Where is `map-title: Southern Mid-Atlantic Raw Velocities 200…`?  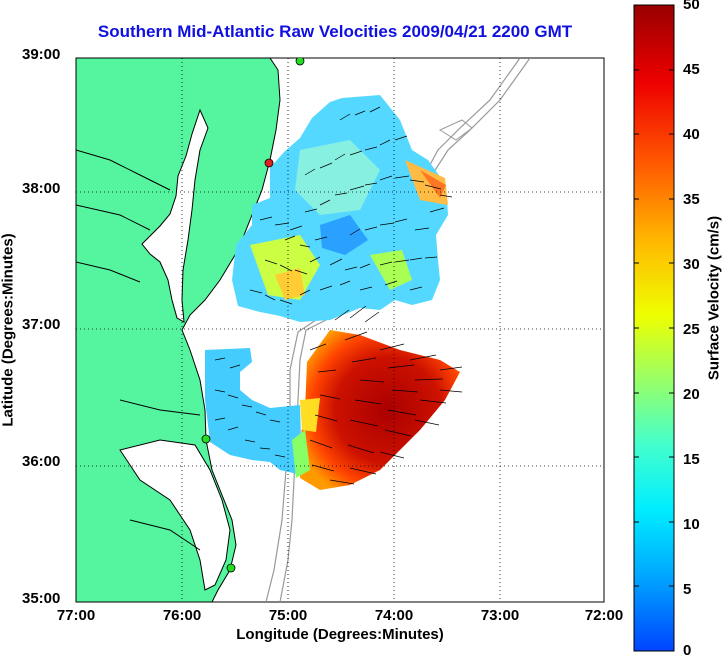 map-title: Southern Mid-Atlantic Raw Velocities 200… is located at coordinates (335, 31).